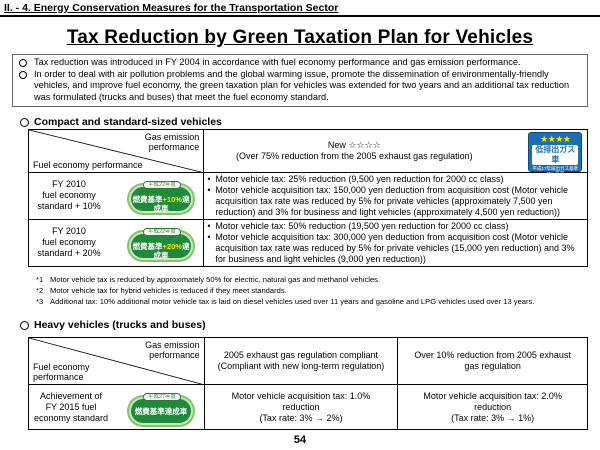  I want to click on badge-text: 燃費基準+10%達成車, so click(161, 204).